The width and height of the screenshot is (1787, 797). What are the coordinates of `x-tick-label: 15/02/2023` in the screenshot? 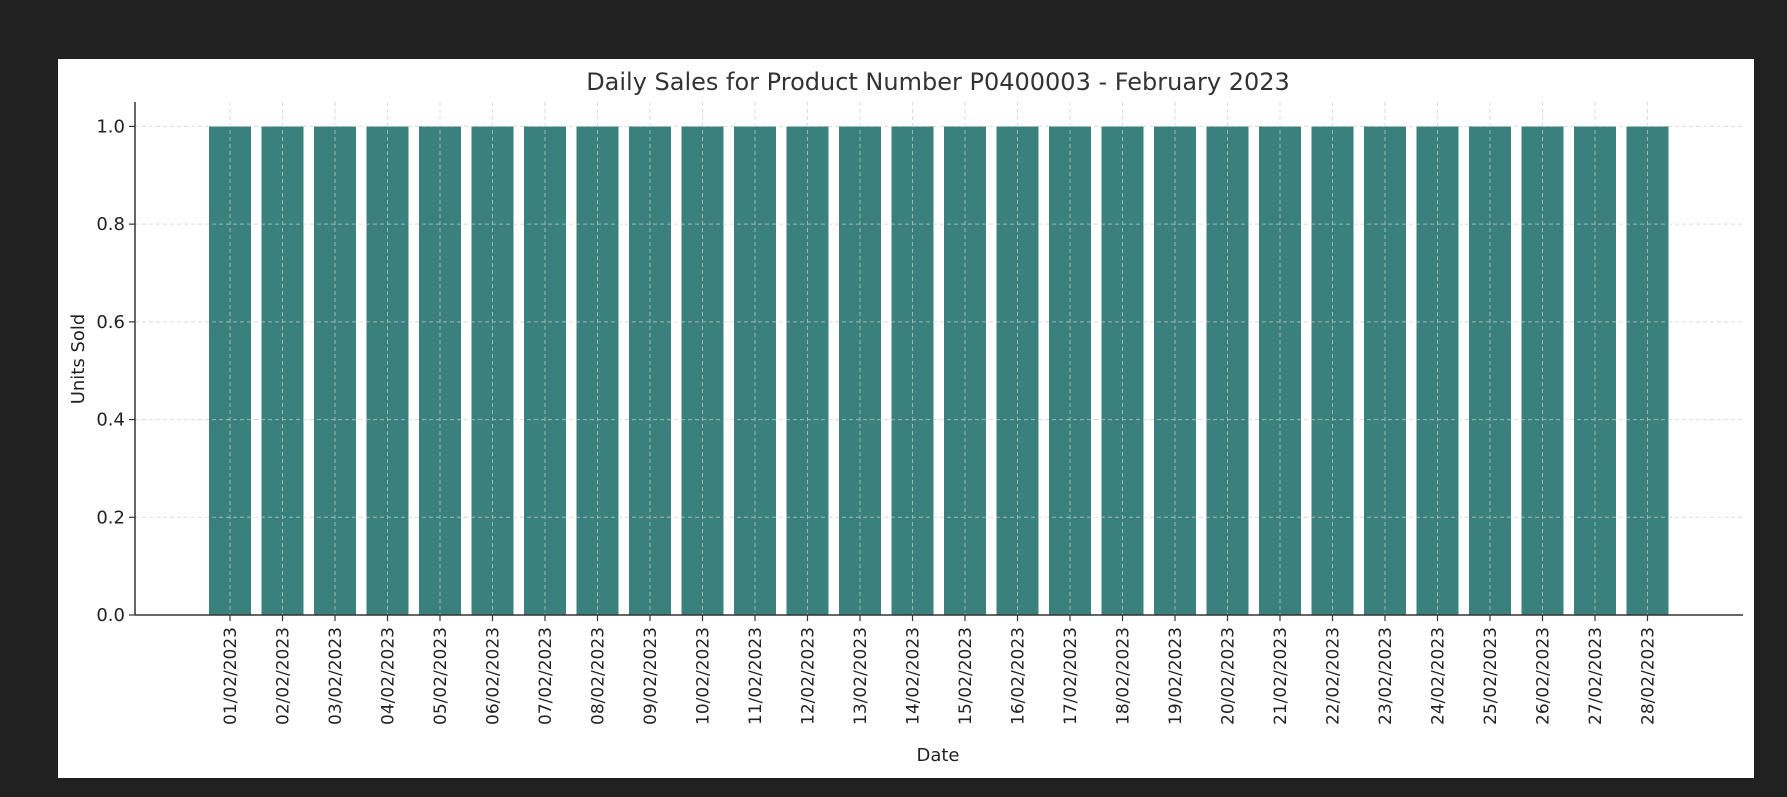 It's located at (966, 676).